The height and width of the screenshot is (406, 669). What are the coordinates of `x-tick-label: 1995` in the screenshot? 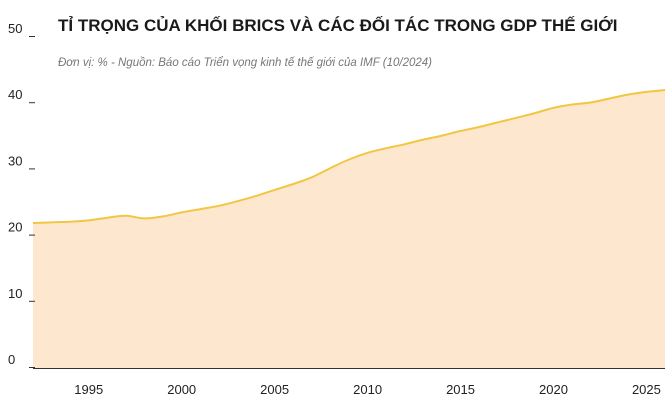 It's located at (88, 389).